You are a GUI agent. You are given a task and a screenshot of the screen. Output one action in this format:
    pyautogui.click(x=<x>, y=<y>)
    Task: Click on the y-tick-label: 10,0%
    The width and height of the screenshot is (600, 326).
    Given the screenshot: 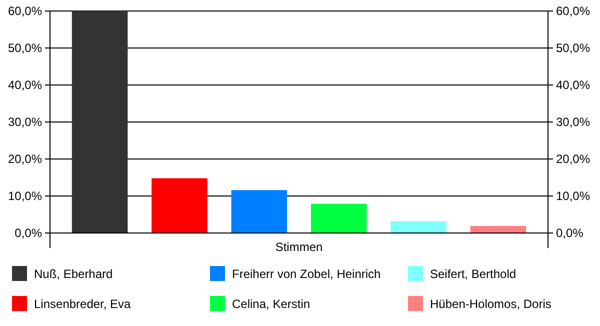 What is the action you would take?
    pyautogui.click(x=25, y=195)
    